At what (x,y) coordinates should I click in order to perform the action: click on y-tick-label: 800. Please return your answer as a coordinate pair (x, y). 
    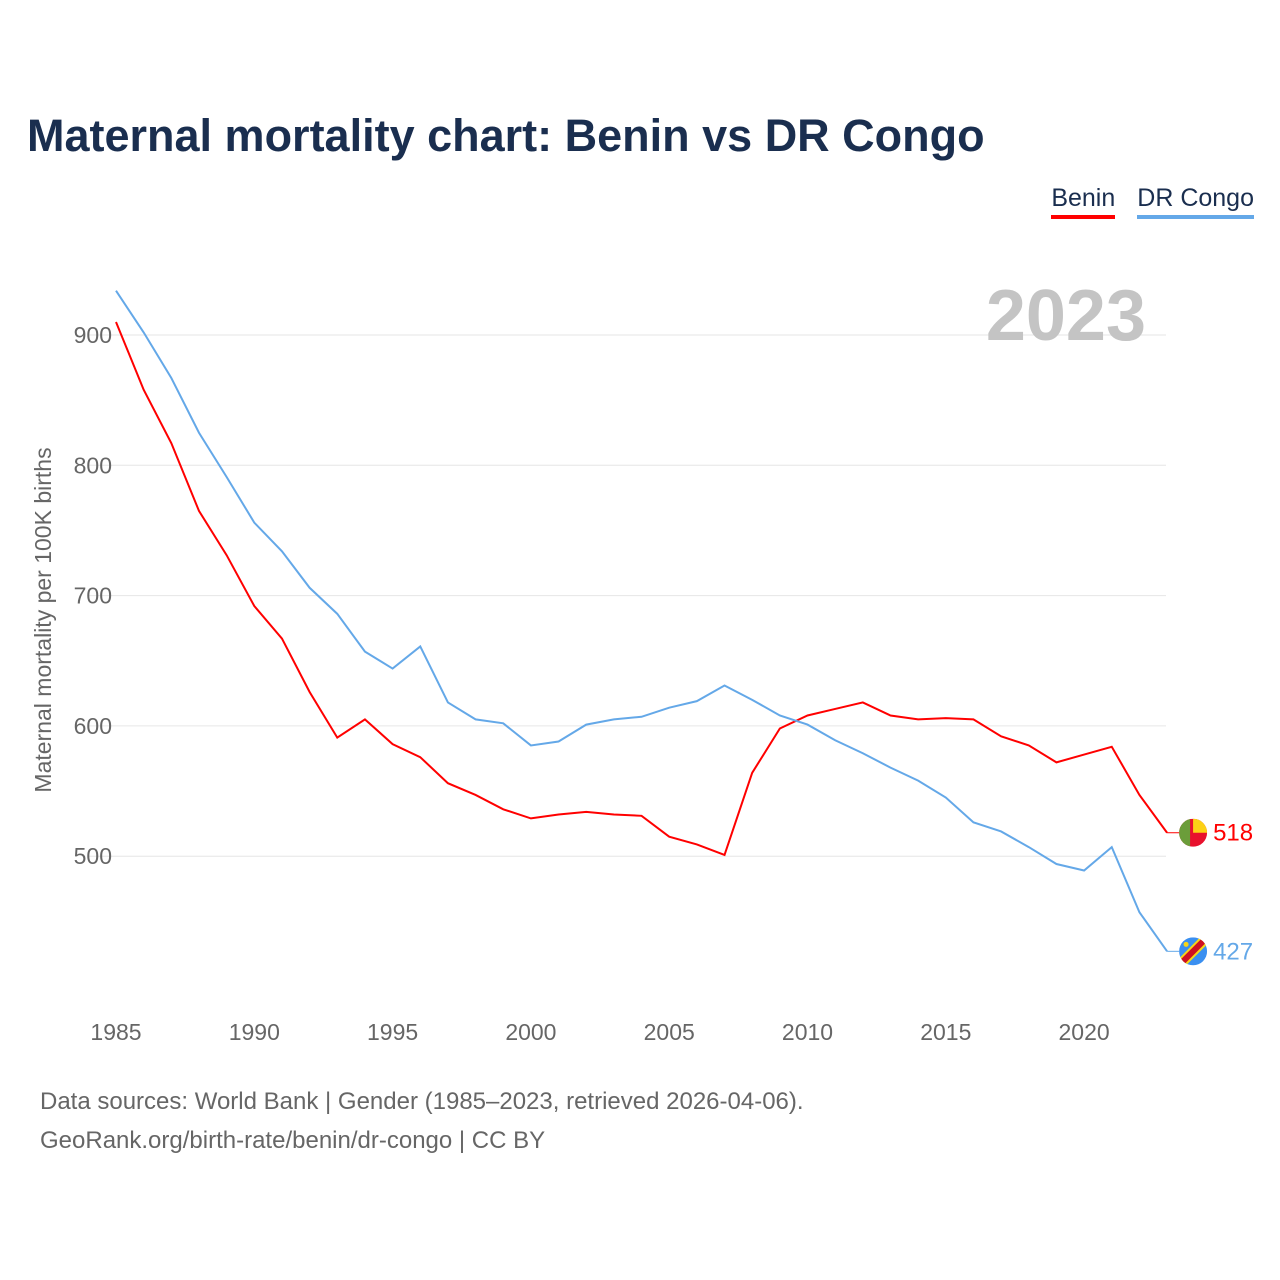
    Looking at the image, I should click on (93, 465).